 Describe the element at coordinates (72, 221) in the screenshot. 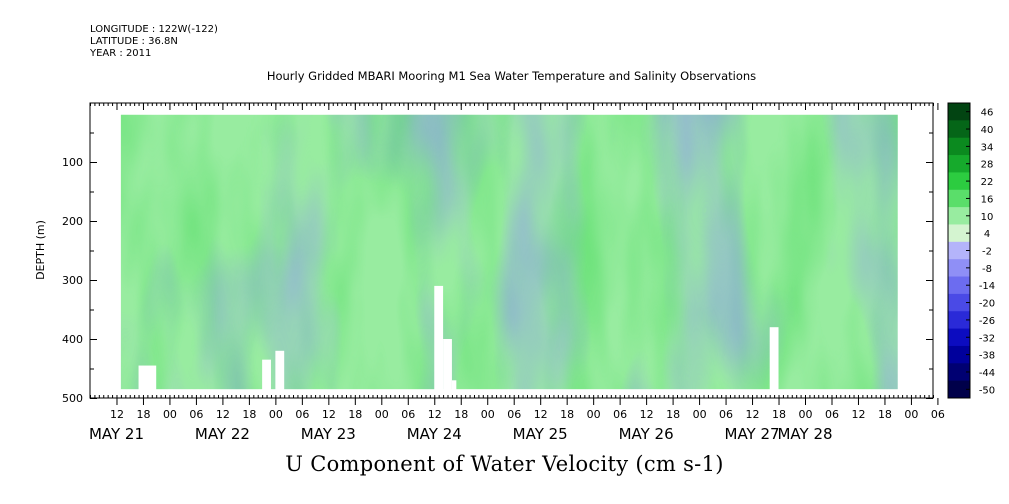

I see `y-tick-label: 200` at that location.